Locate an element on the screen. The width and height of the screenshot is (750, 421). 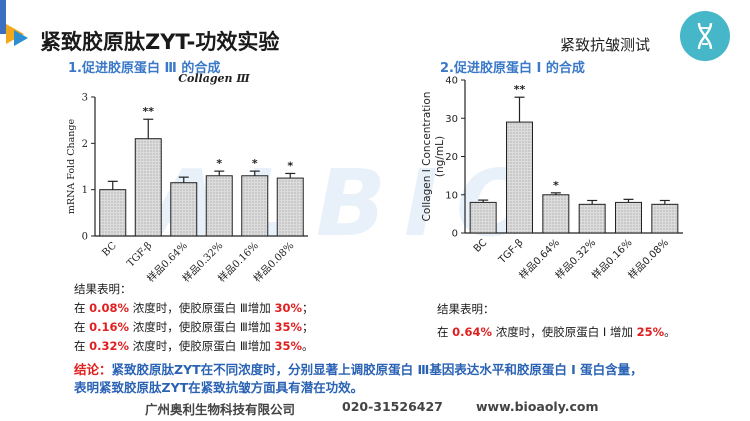
footer-phone: 020-31526427 is located at coordinates (392, 406).